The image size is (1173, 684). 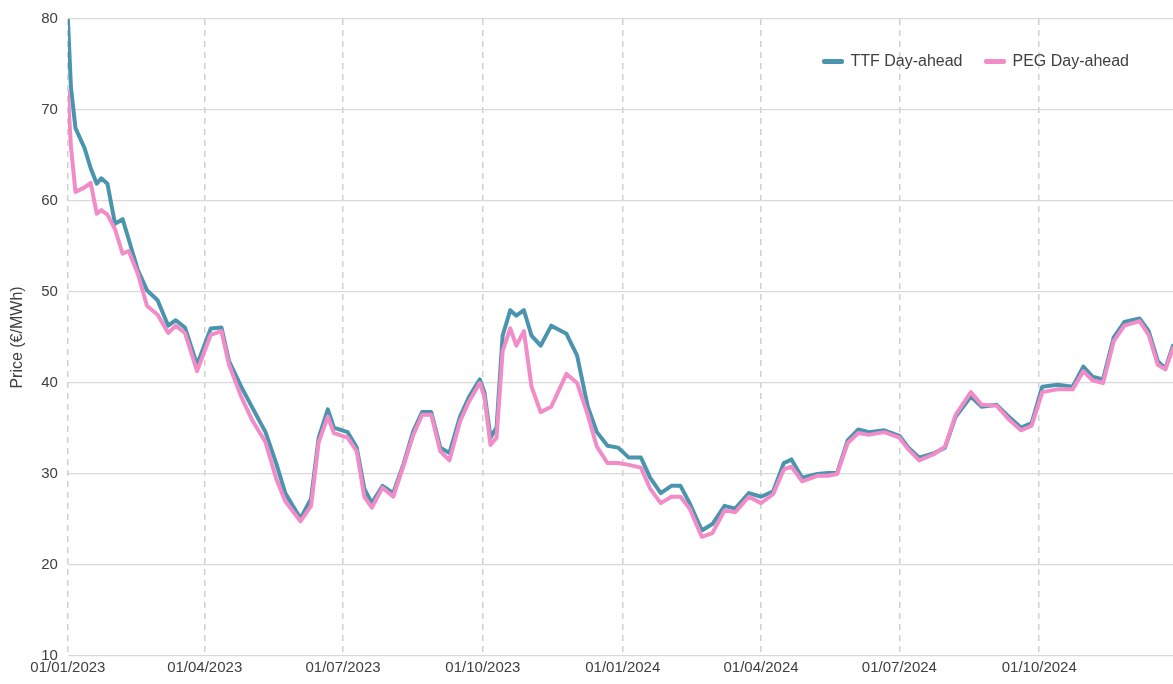 What do you see at coordinates (49, 291) in the screenshot?
I see `y-tick-label: 50` at bounding box center [49, 291].